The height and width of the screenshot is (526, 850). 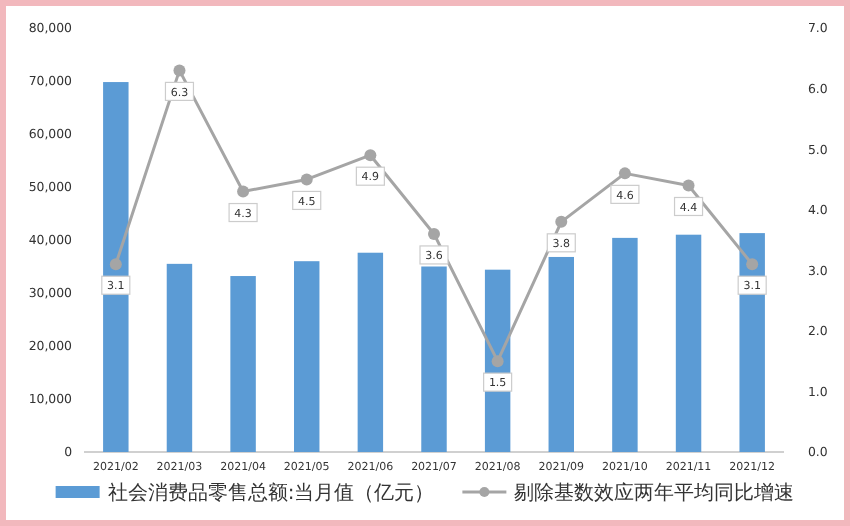 What do you see at coordinates (654, 493) in the screenshot?
I see `legend-label: 剔除基数效应两年平均同比增速` at bounding box center [654, 493].